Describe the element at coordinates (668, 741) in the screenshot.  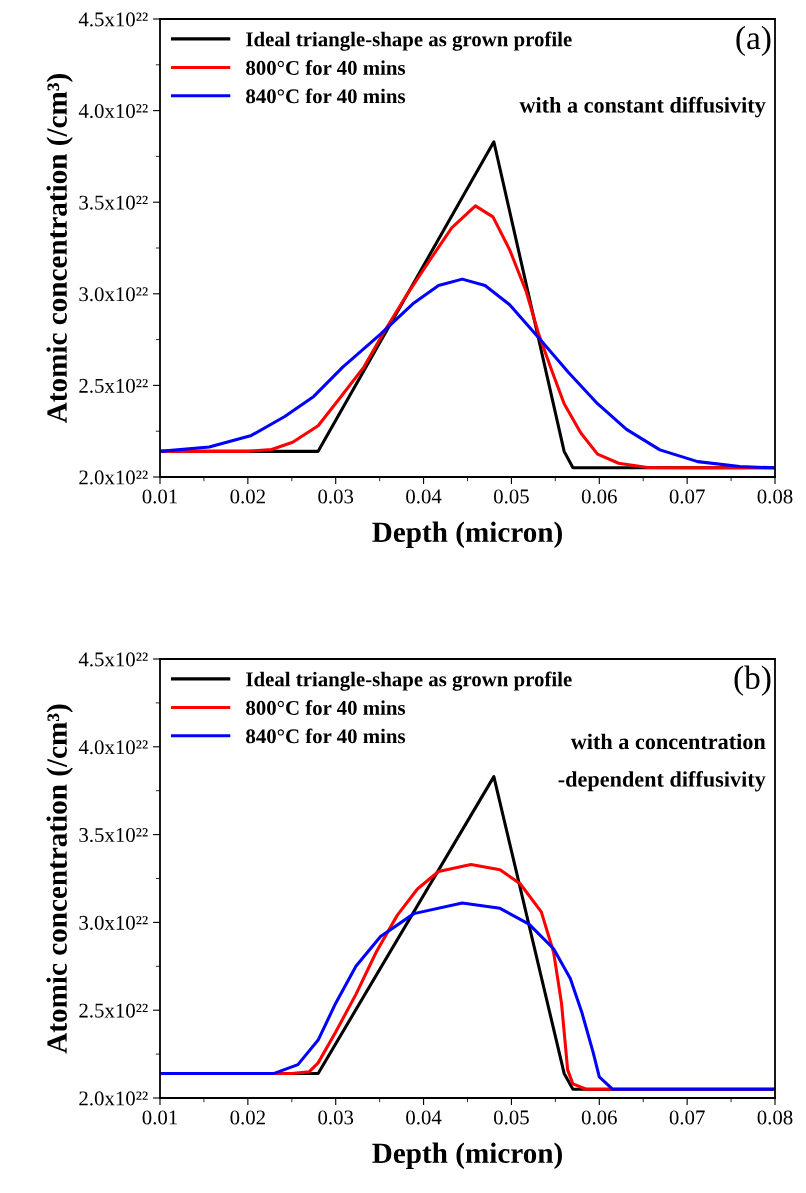
I see `annotation: with a concentration` at that location.